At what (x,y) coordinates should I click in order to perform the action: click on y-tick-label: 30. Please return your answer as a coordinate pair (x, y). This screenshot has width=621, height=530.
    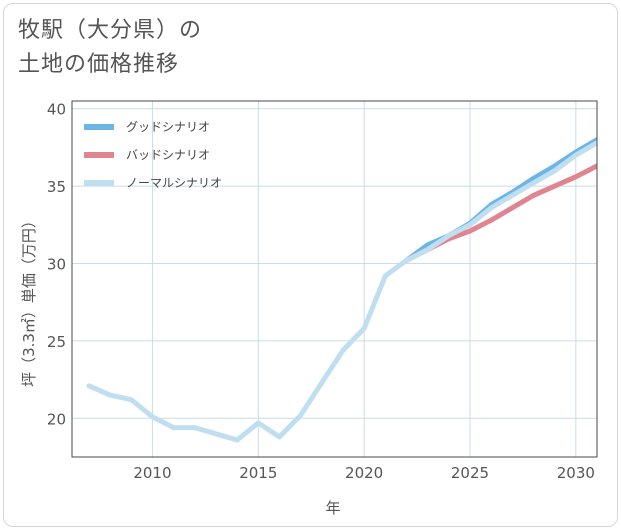
    Looking at the image, I should click on (56, 265).